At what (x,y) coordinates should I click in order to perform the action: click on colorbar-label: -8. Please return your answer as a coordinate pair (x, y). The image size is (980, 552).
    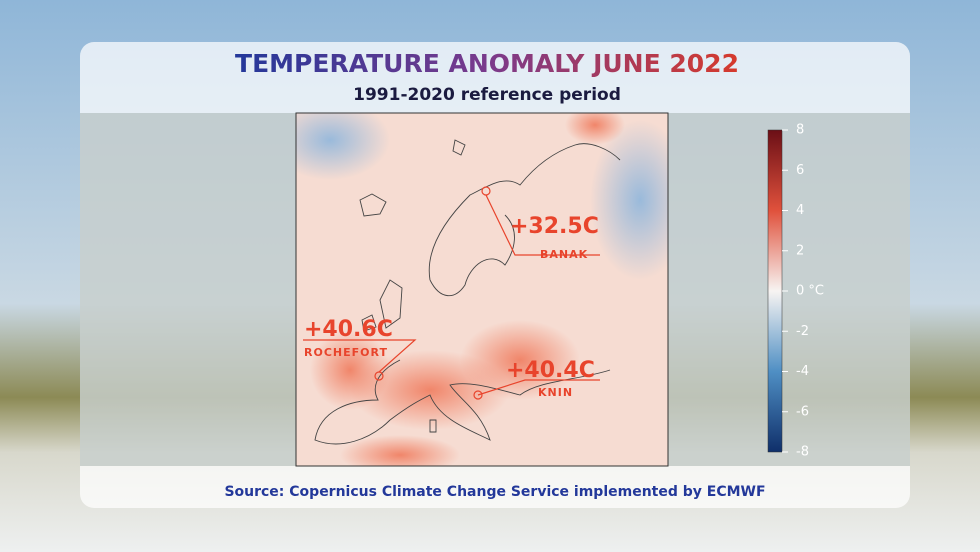
    Looking at the image, I should click on (802, 452).